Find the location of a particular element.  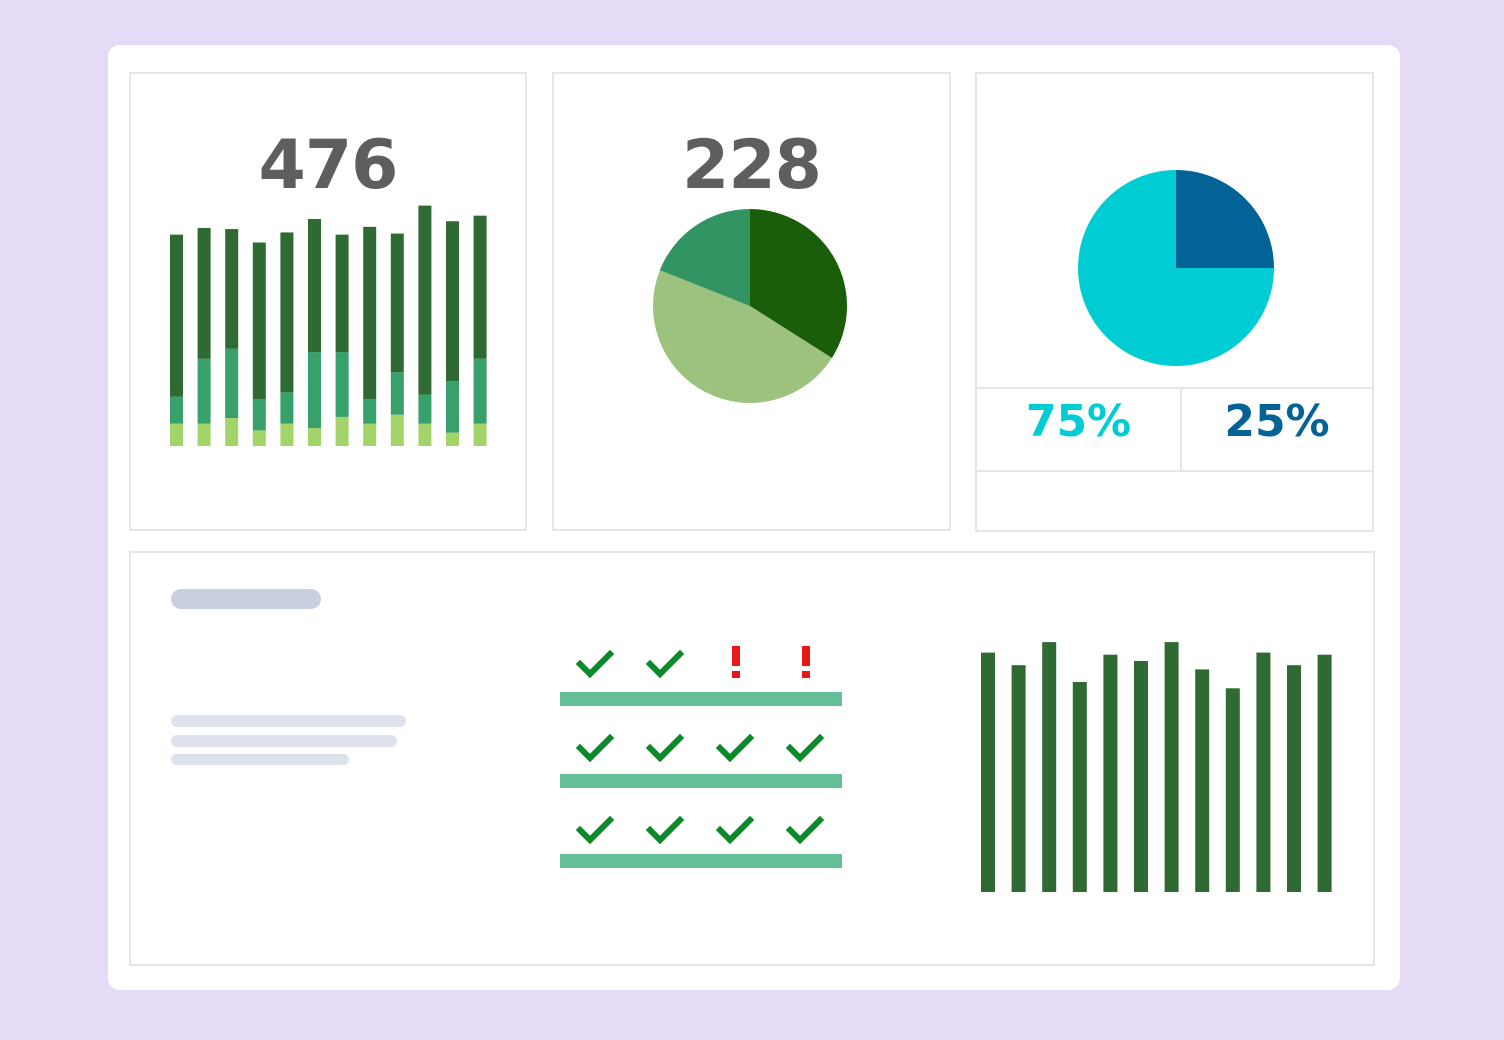

status-table is located at coordinates (701, 757).